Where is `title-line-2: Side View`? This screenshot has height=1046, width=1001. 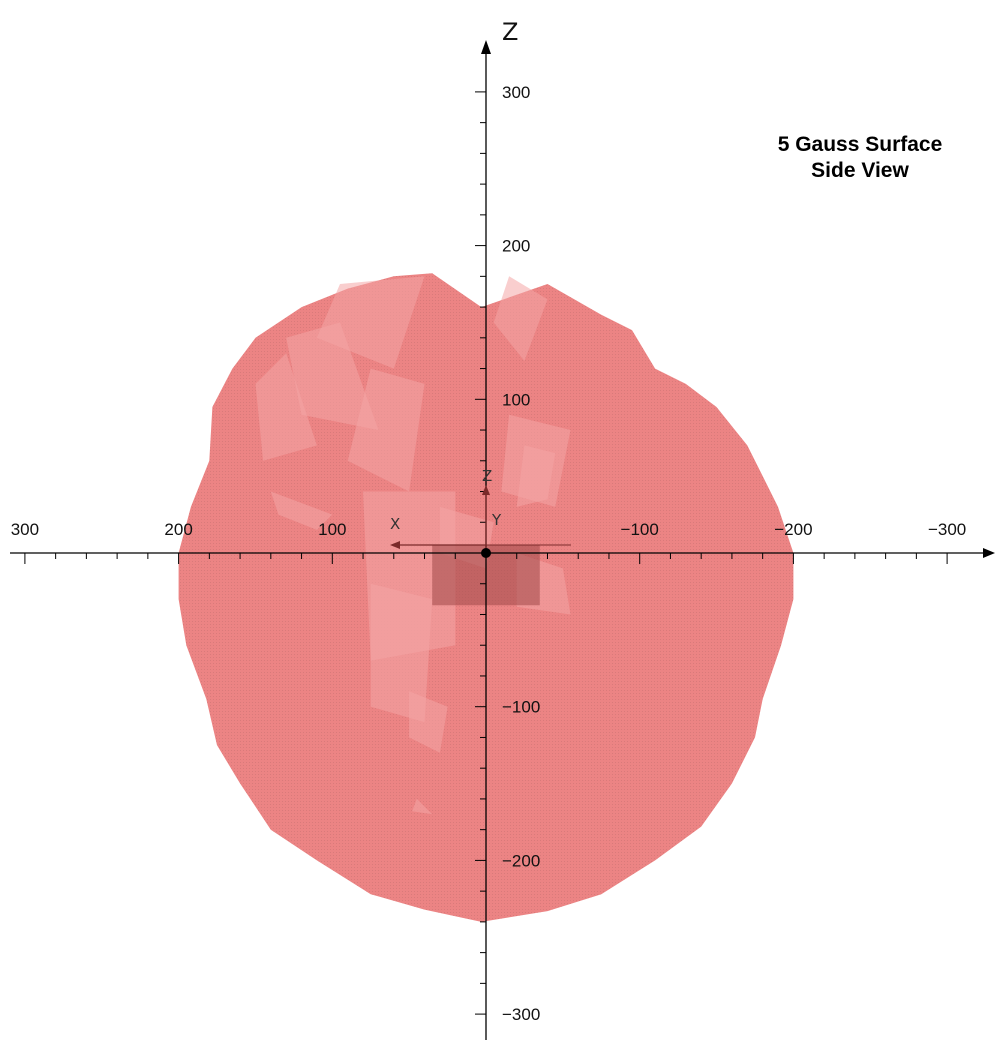
title-line-2: Side View is located at coordinates (860, 170).